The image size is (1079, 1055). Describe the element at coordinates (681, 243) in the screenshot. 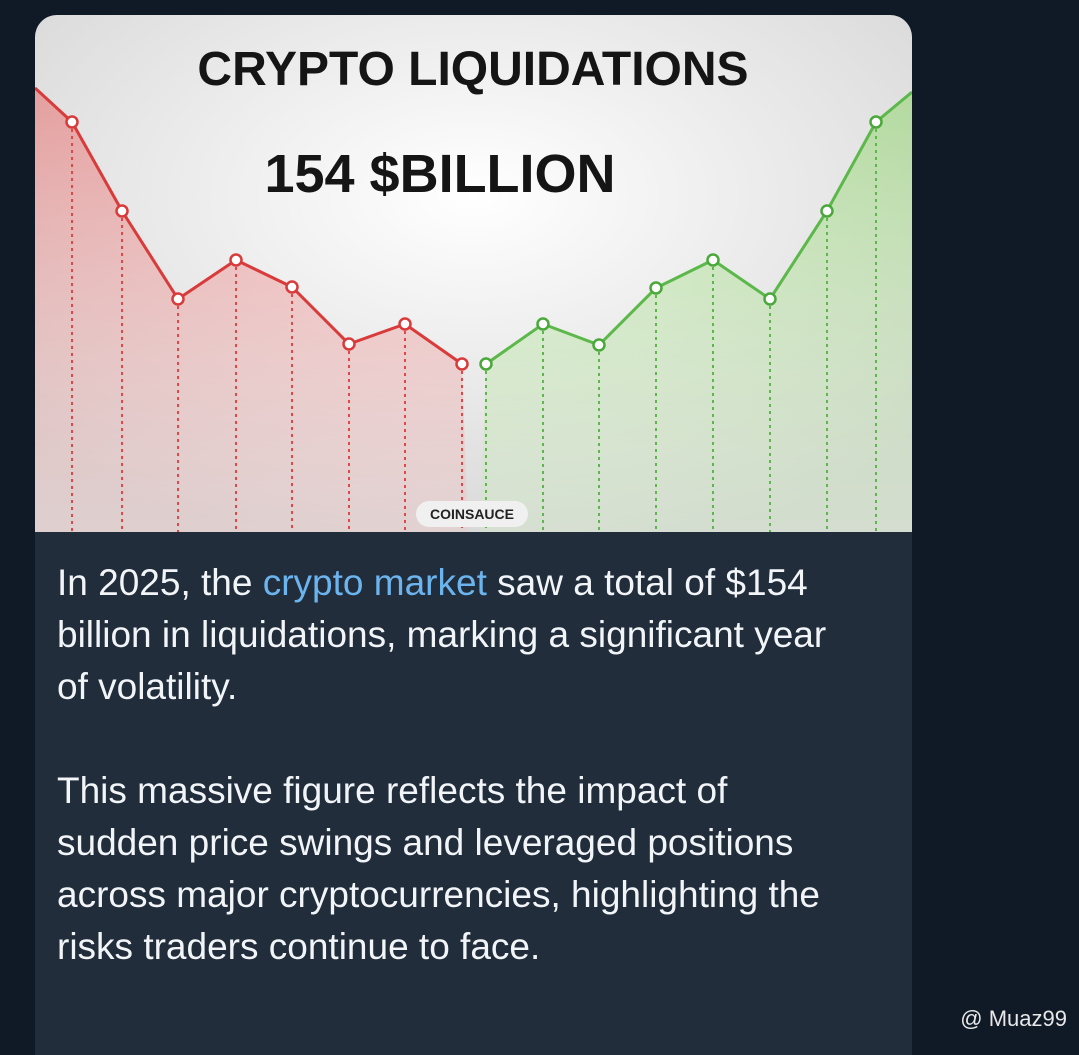

I see `green-points` at that location.